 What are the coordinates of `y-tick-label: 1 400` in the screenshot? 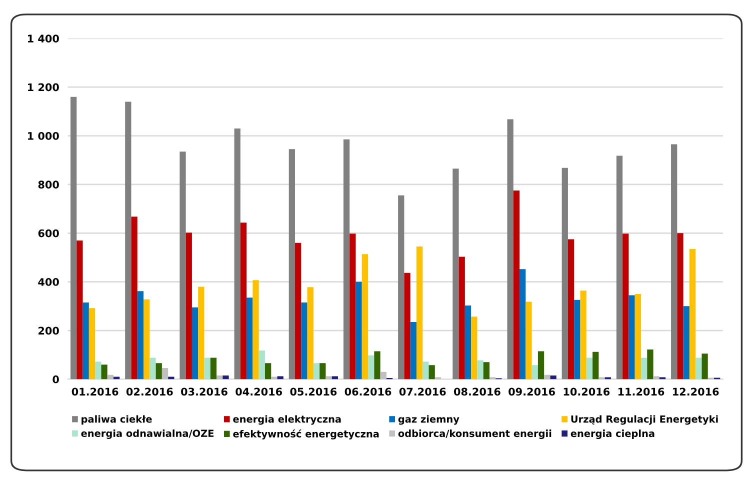 It's located at (43, 38).